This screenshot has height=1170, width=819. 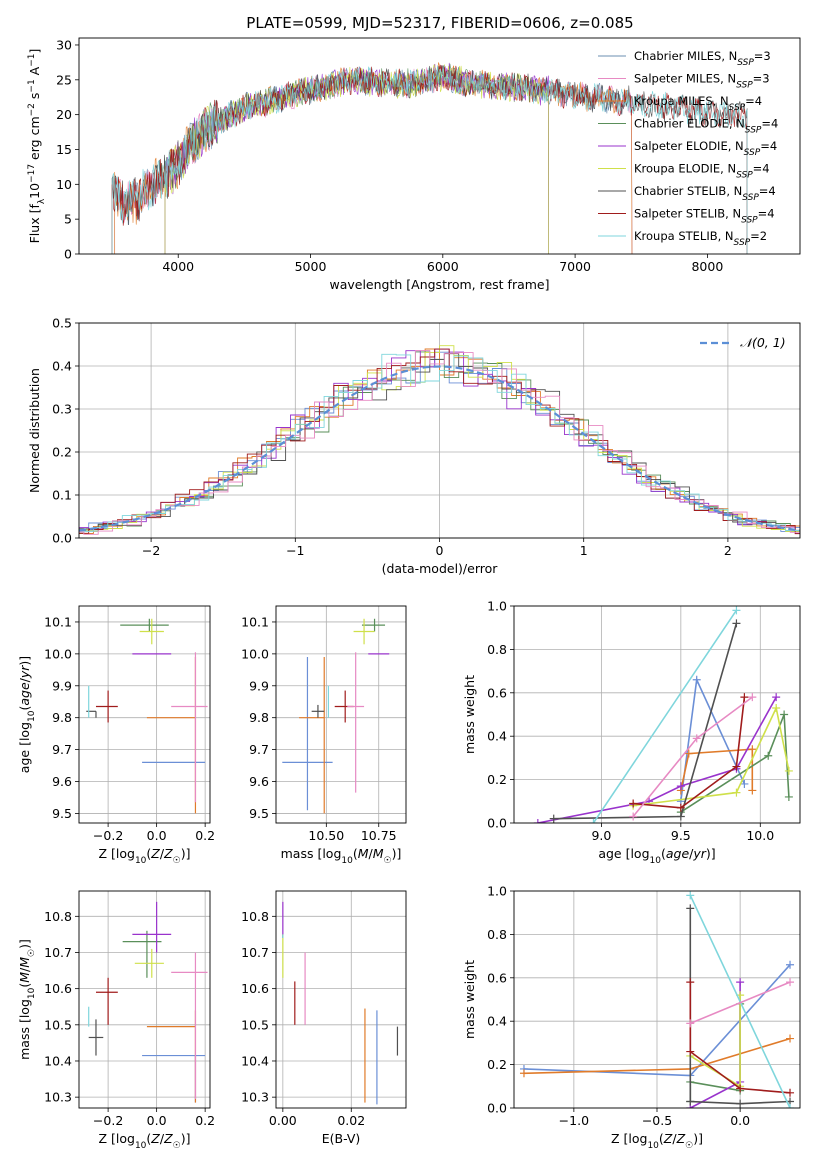 What do you see at coordinates (68, 254) in the screenshot?
I see `y-tick-label: 0` at bounding box center [68, 254].